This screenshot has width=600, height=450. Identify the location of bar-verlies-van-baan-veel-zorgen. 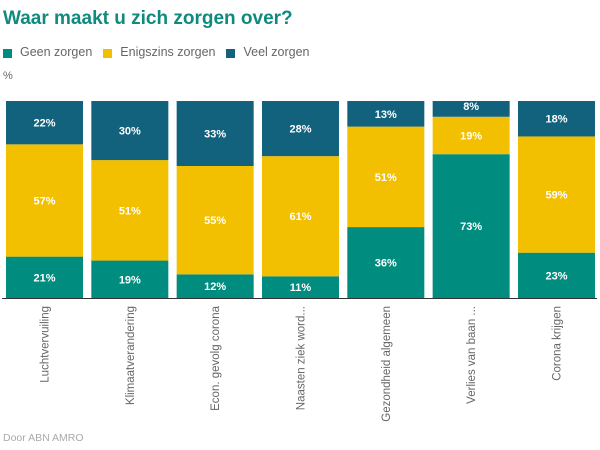
(471, 109).